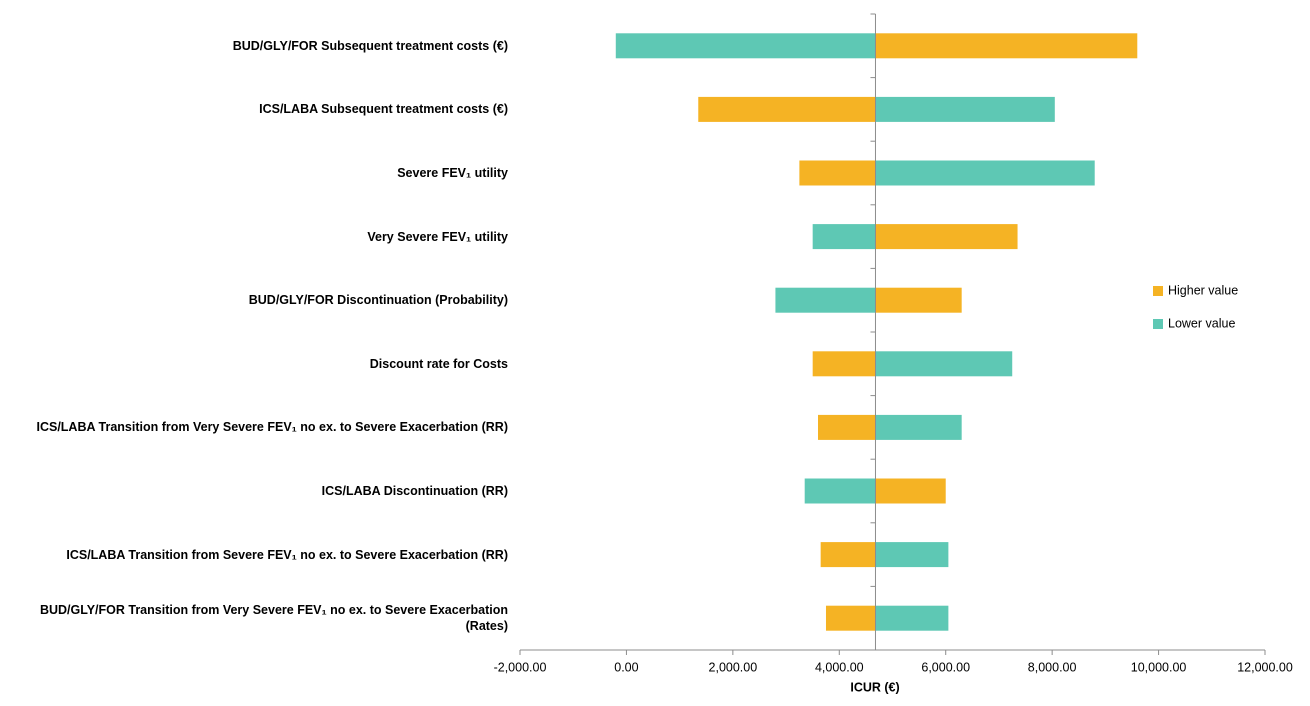 This screenshot has height=706, width=1310. Describe the element at coordinates (874, 687) in the screenshot. I see `x-axis-title: ICUR (€)` at that location.